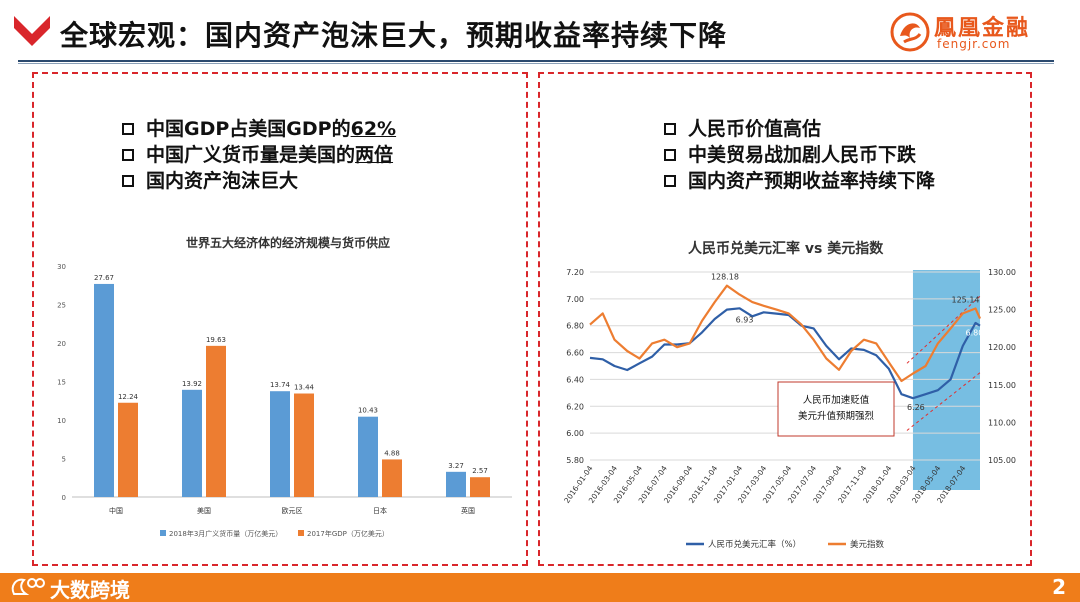 This screenshot has width=1080, height=602. Describe the element at coordinates (575, 353) in the screenshot. I see `y-left-tick-label: 6.60` at that location.